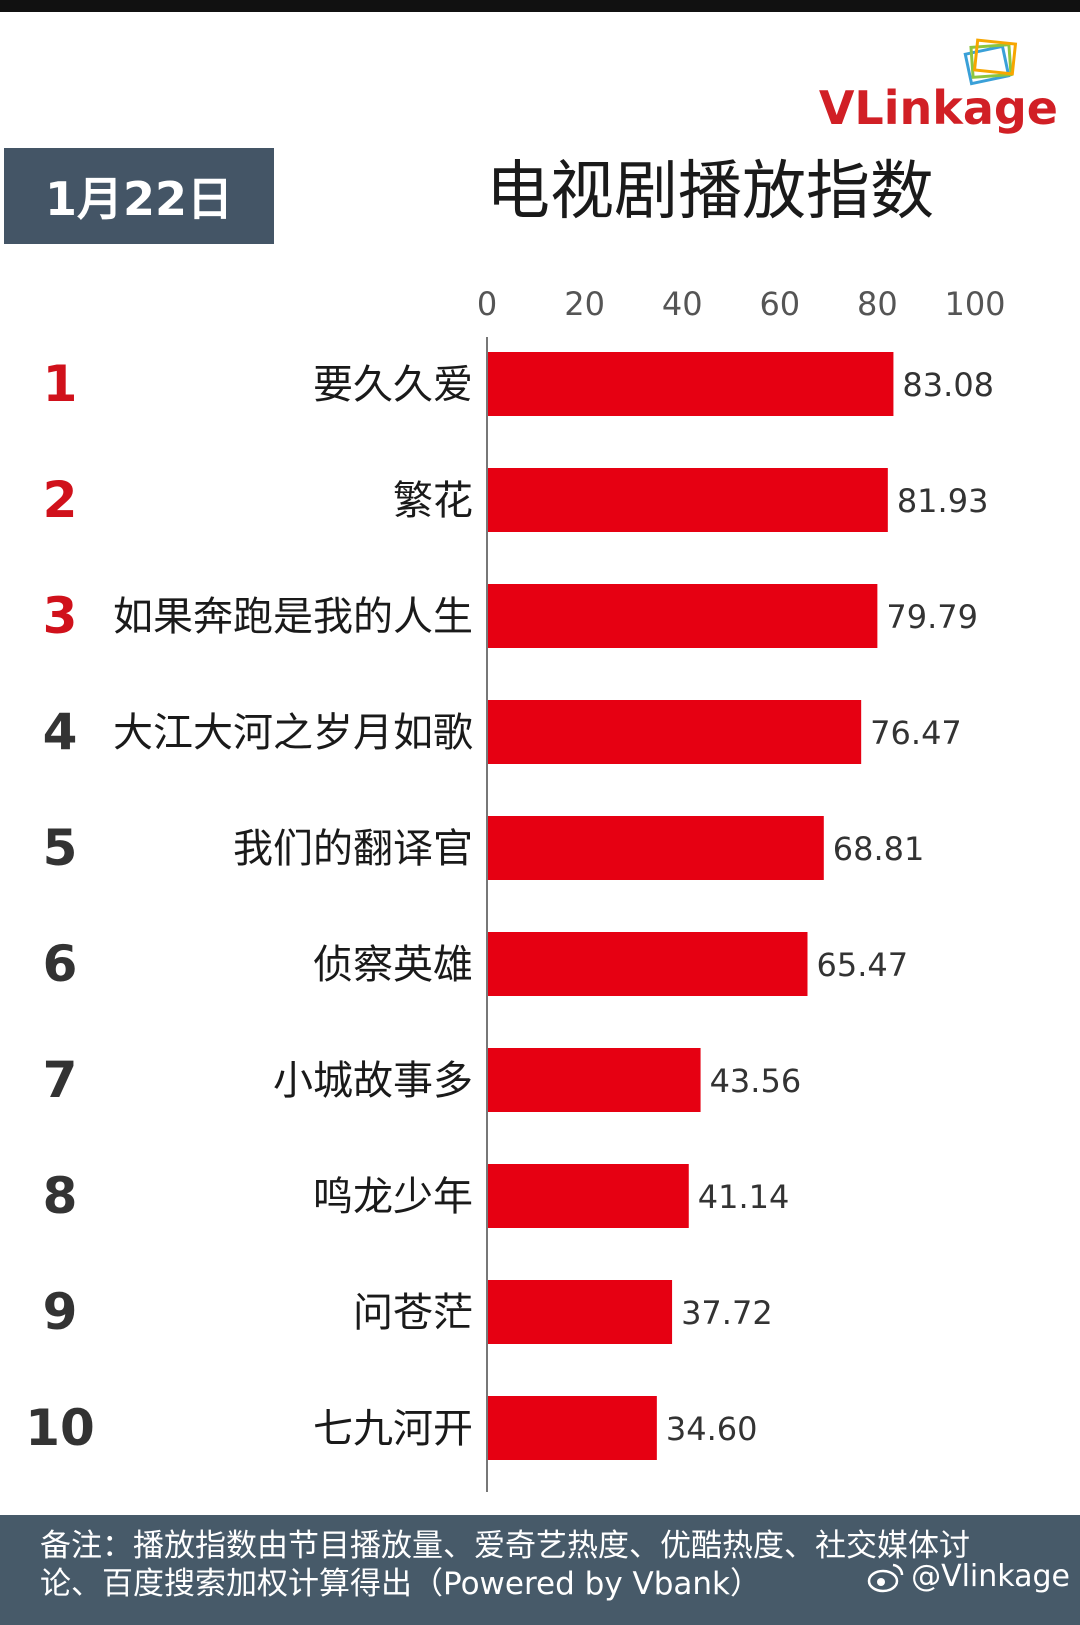  I want to click on category-label: 小城故事多, so click(373, 1081).